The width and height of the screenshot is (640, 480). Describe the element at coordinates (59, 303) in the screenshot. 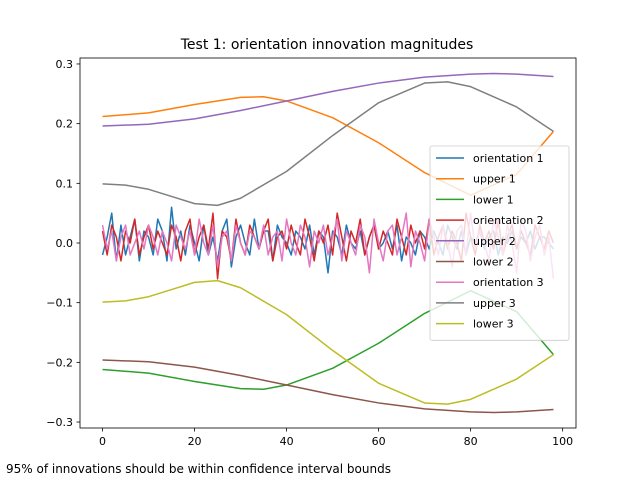

I see `y-tick-label: −0.1` at that location.